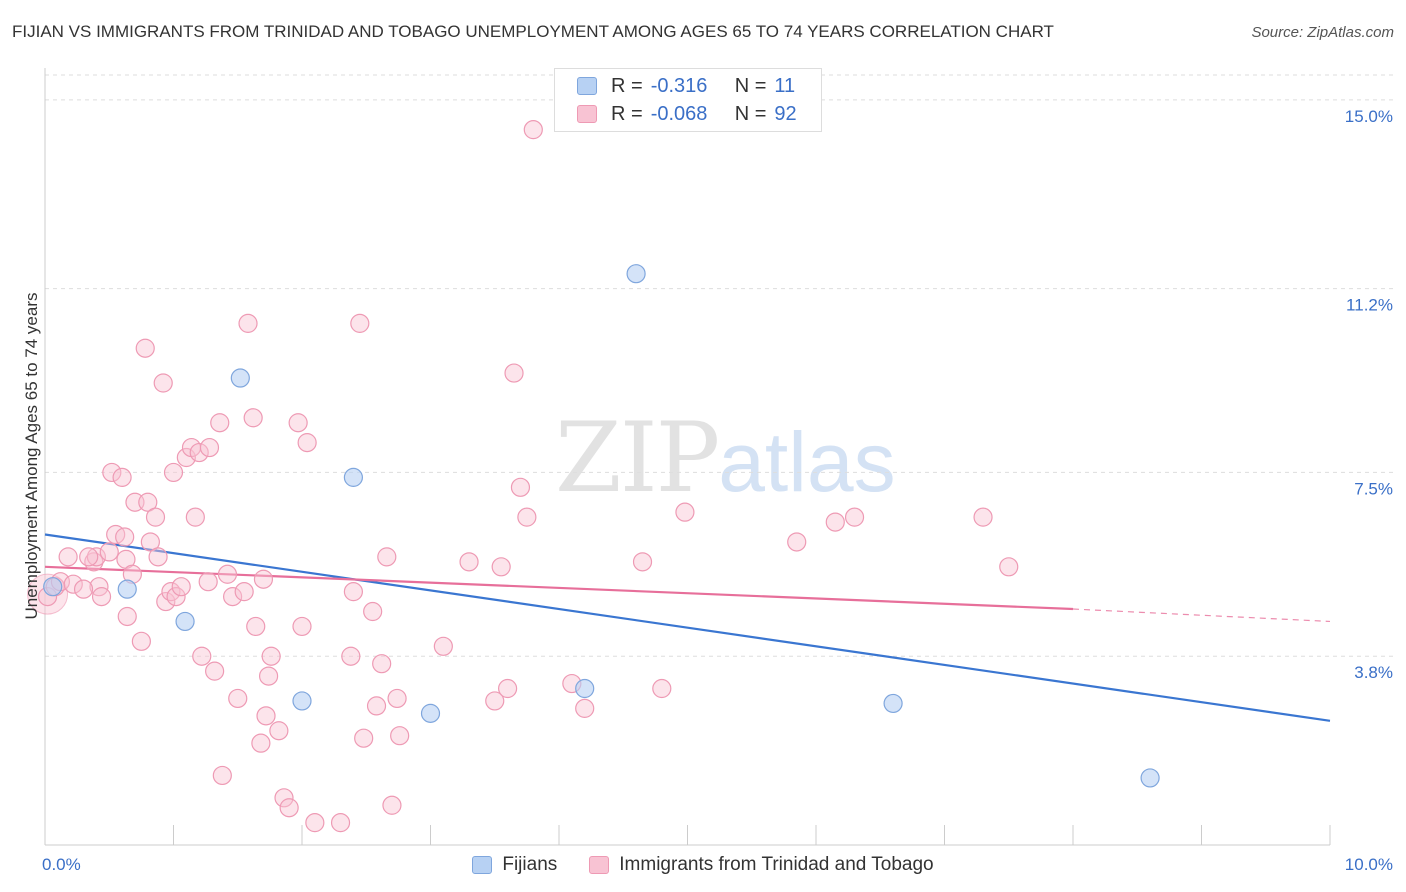  What do you see at coordinates (587, 86) in the screenshot?
I see `legend-swatch-fijians` at bounding box center [587, 86].